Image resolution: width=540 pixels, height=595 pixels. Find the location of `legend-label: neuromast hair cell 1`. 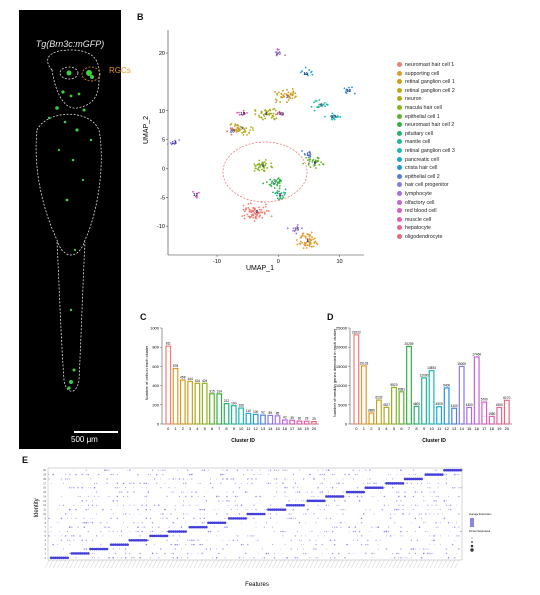

legend-label: neuromast hair cell 1 is located at coordinates (430, 65).